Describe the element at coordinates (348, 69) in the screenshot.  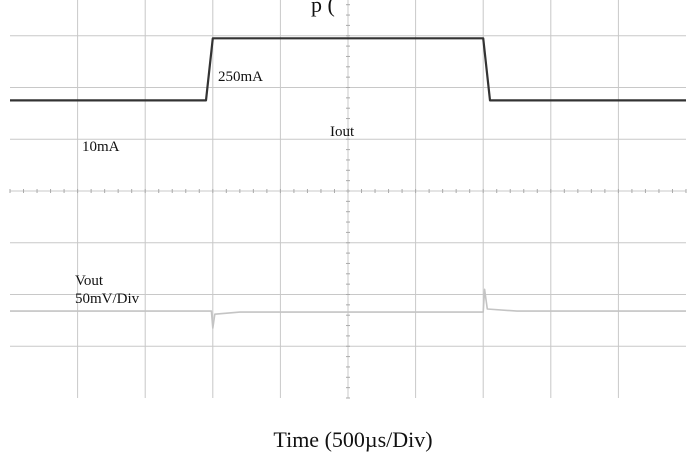
I see `series-line-iout` at that location.